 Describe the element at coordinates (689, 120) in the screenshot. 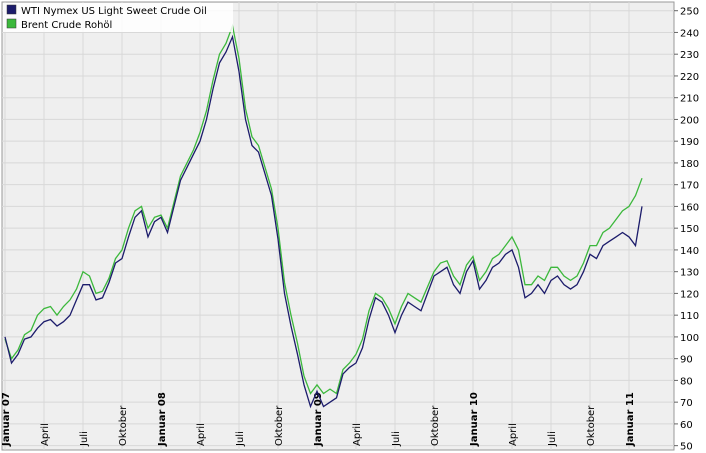

I see `y-tick-label: 200` at that location.